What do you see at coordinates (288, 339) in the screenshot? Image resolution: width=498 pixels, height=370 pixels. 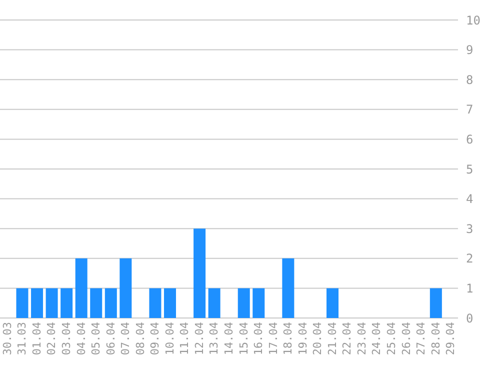 I see `x-tick-label: 18.04` at bounding box center [288, 339].